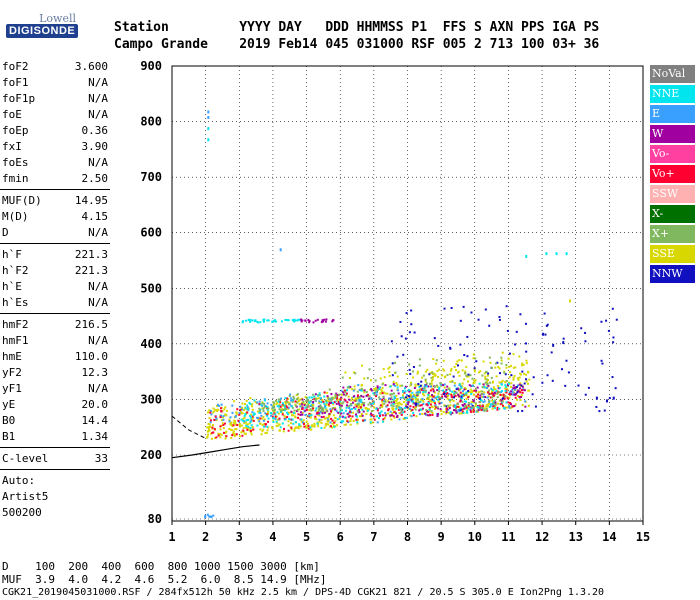  Describe the element at coordinates (340, 537) in the screenshot. I see `x-tick-label: 6` at that location.